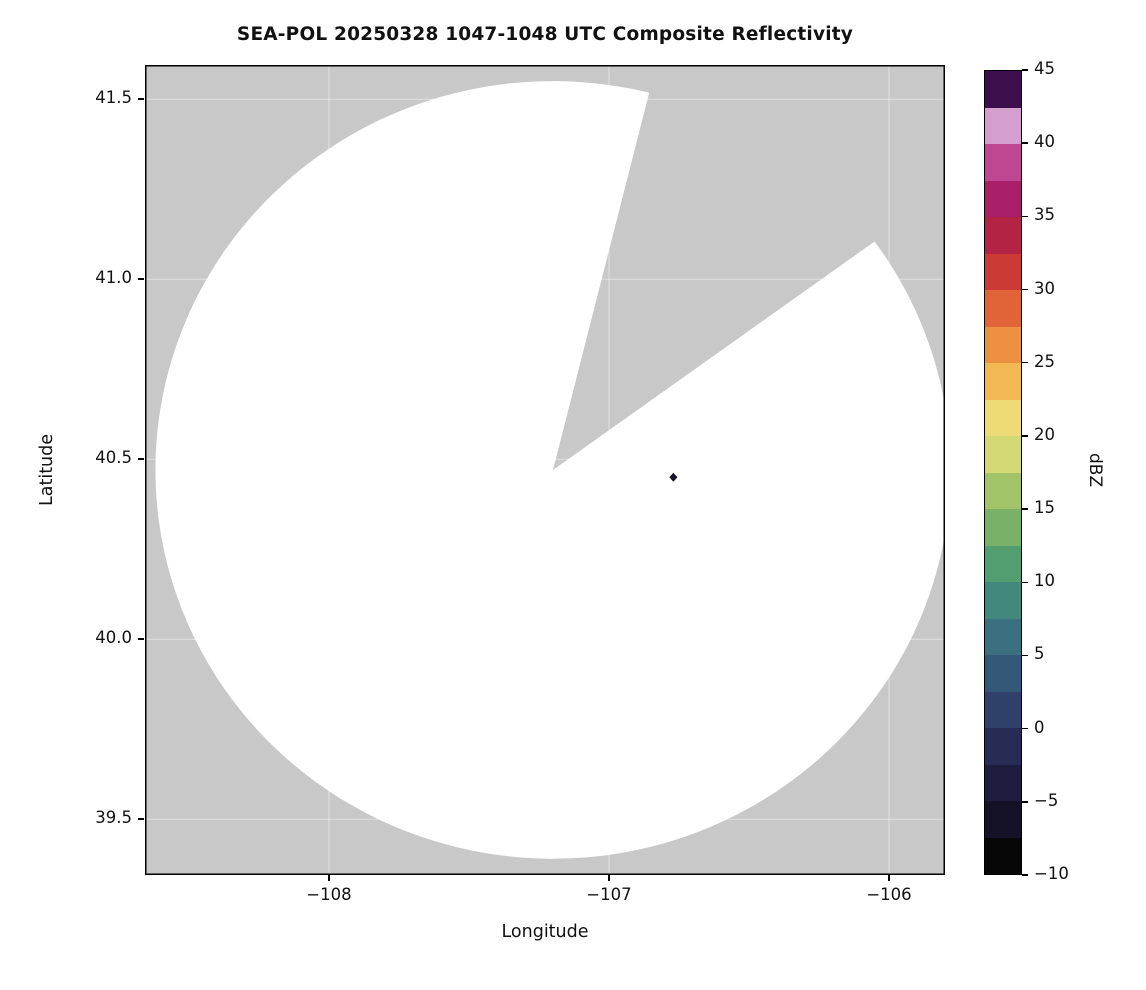 The width and height of the screenshot is (1146, 990). Describe the element at coordinates (113, 818) in the screenshot. I see `y-tick-label: 39.5` at that location.